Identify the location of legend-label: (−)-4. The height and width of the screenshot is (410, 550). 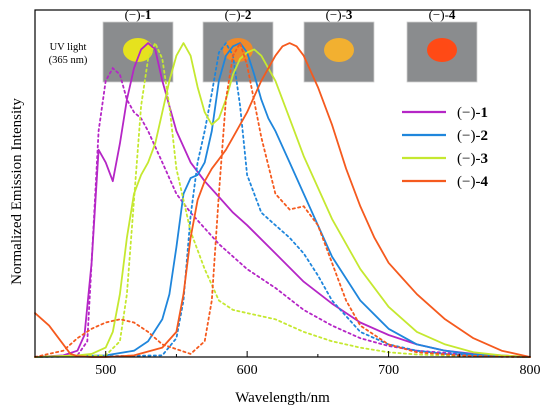
(472, 182).